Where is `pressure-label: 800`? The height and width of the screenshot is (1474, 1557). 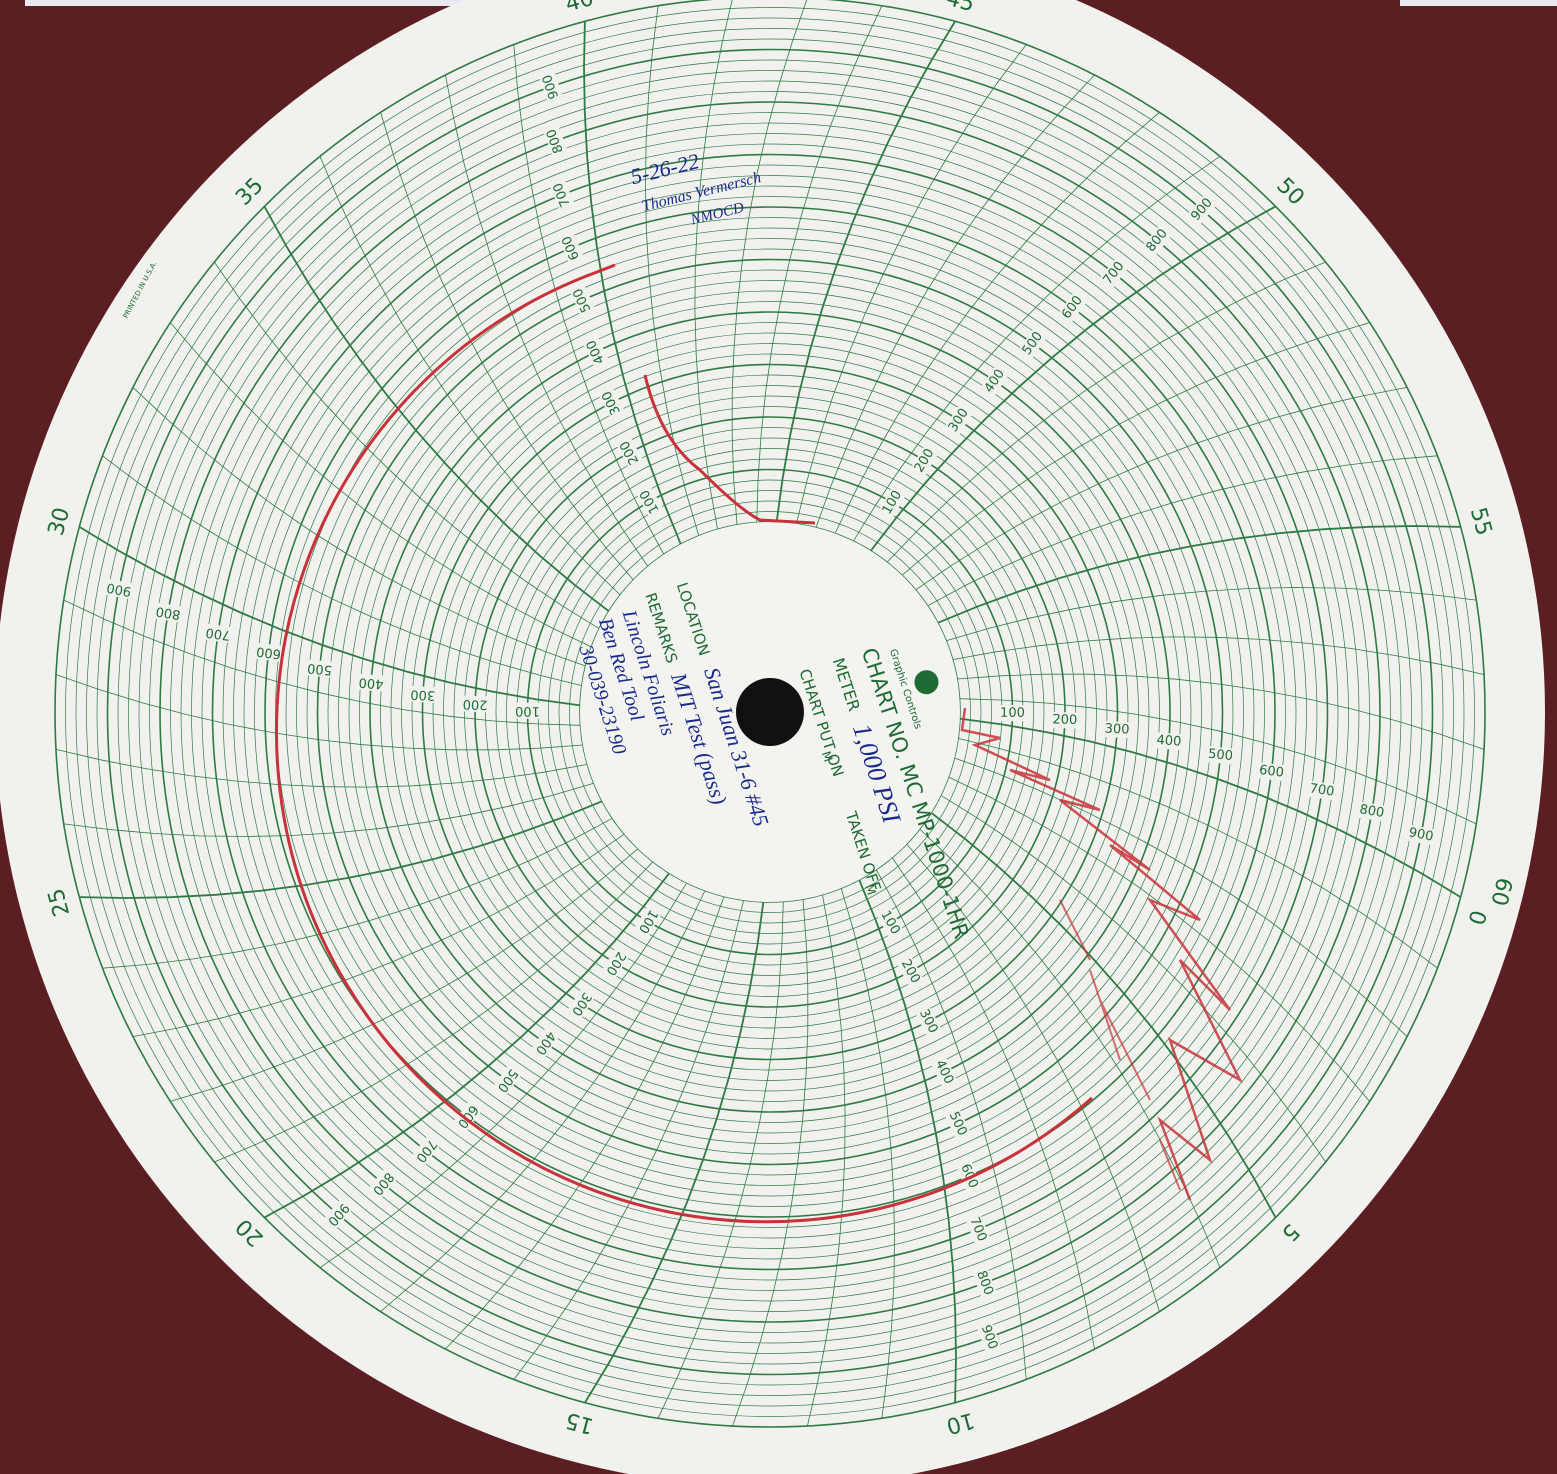 pressure-label: 800 is located at coordinates (168, 612).